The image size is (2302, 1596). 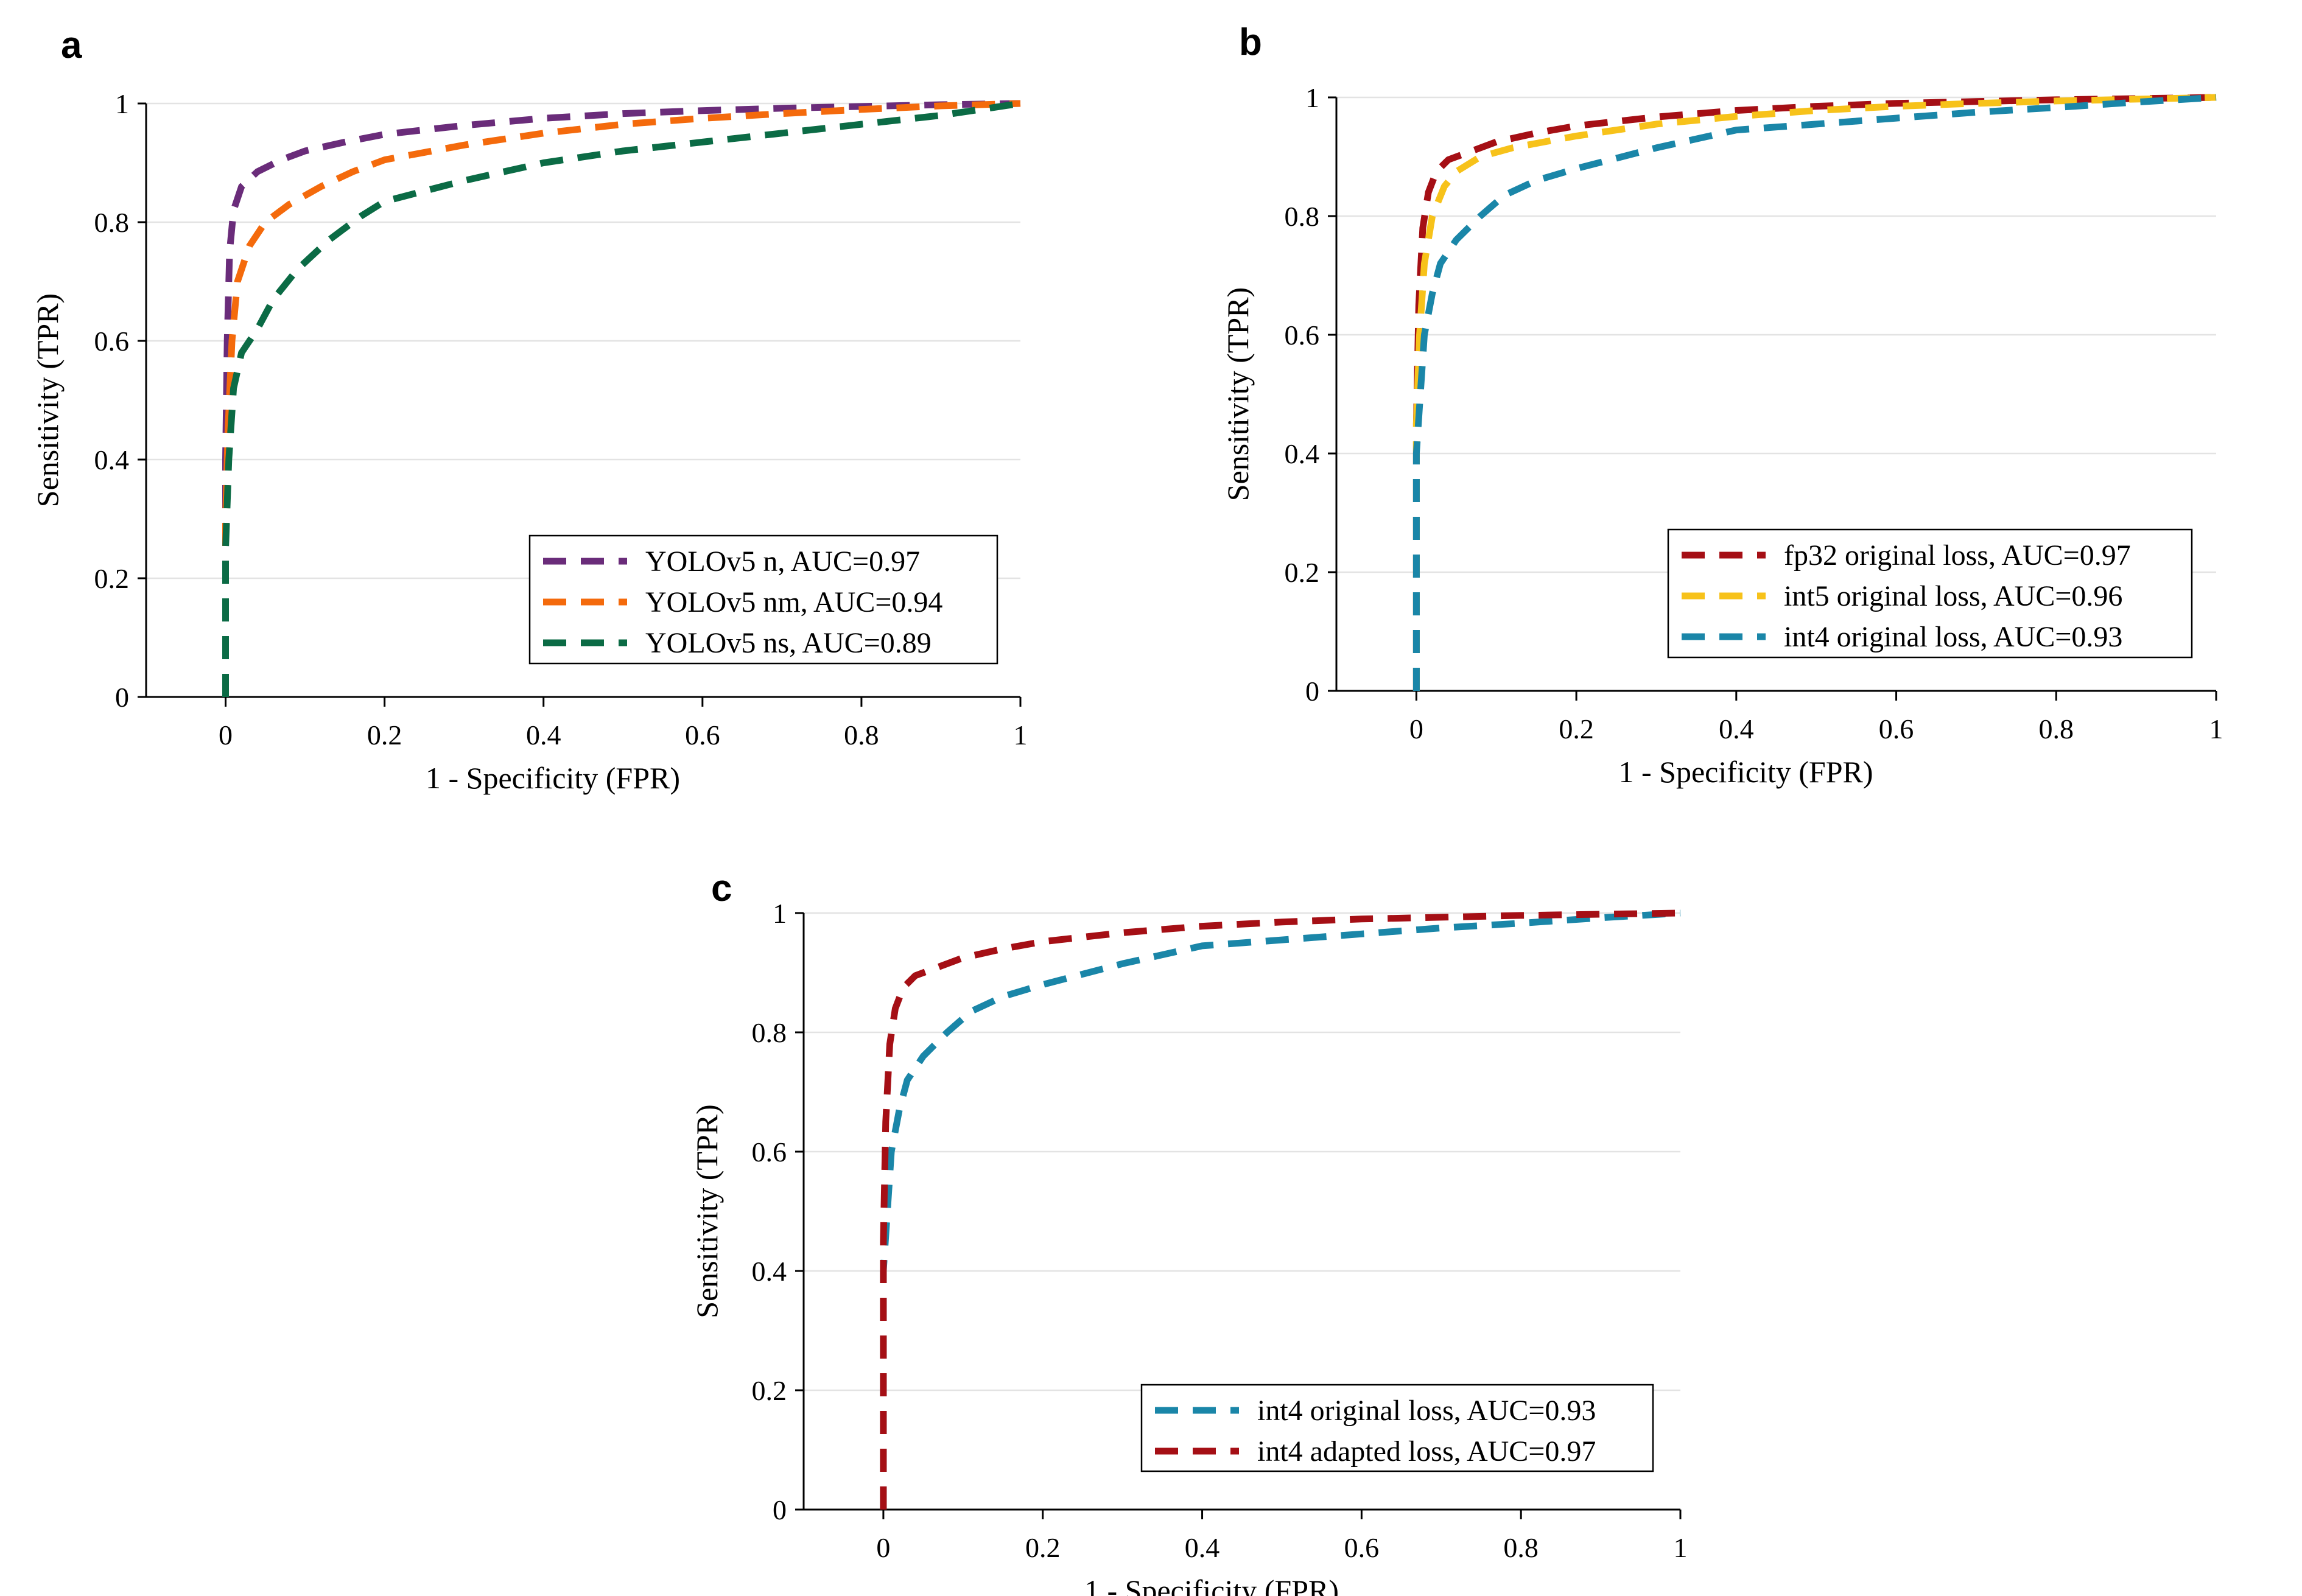 I want to click on legend-label: YOLOv5 nm, AUC=0.94, so click(x=794, y=602).